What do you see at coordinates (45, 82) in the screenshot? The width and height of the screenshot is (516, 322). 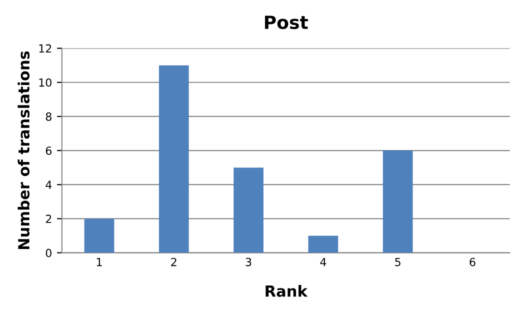 I see `y-tick-label: 10` at bounding box center [45, 82].